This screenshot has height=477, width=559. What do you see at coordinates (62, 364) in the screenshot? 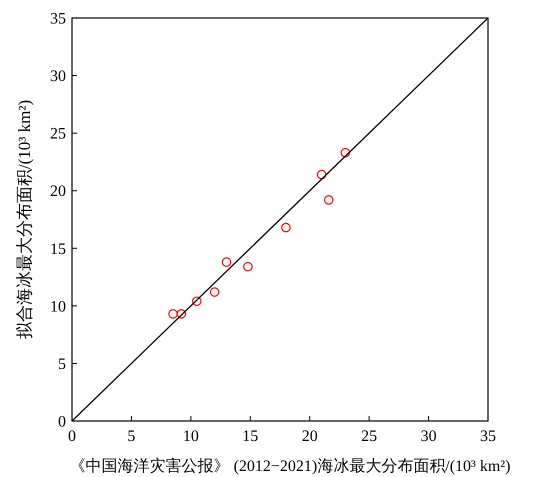
I see `y-tick-label: 5` at bounding box center [62, 364].